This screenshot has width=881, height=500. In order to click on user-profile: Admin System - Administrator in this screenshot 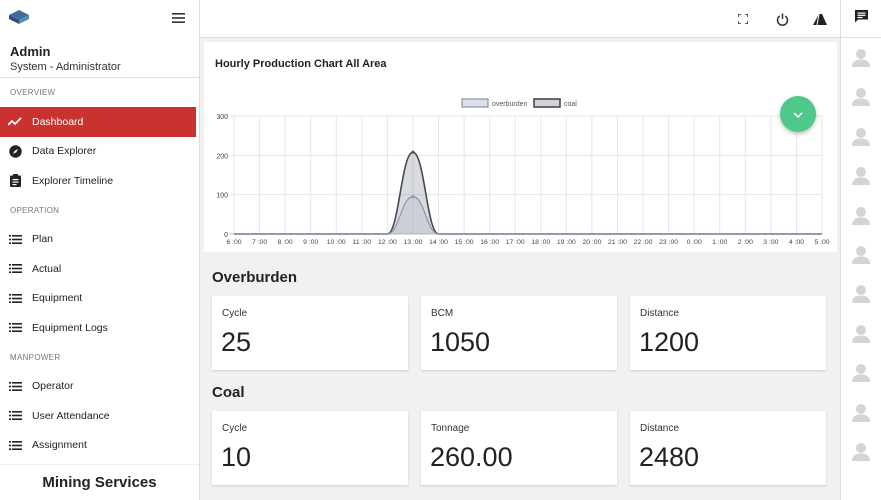, I will do `click(99, 58)`.